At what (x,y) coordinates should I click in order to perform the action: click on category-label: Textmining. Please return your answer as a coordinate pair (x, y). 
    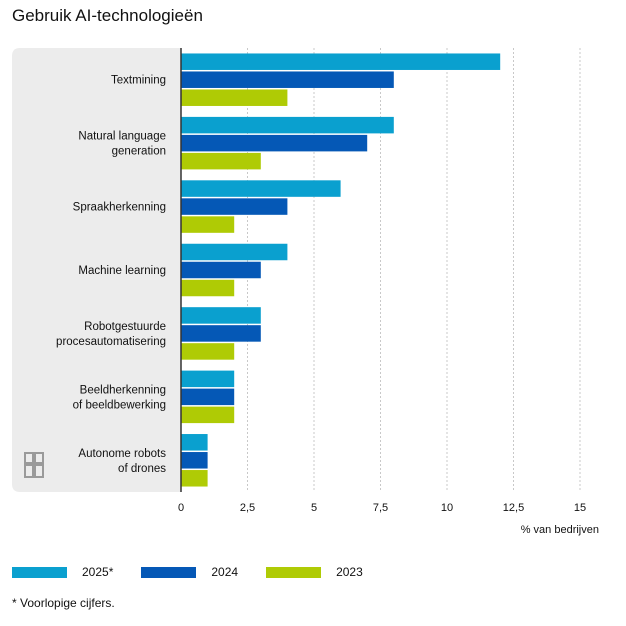
    Looking at the image, I should click on (138, 81).